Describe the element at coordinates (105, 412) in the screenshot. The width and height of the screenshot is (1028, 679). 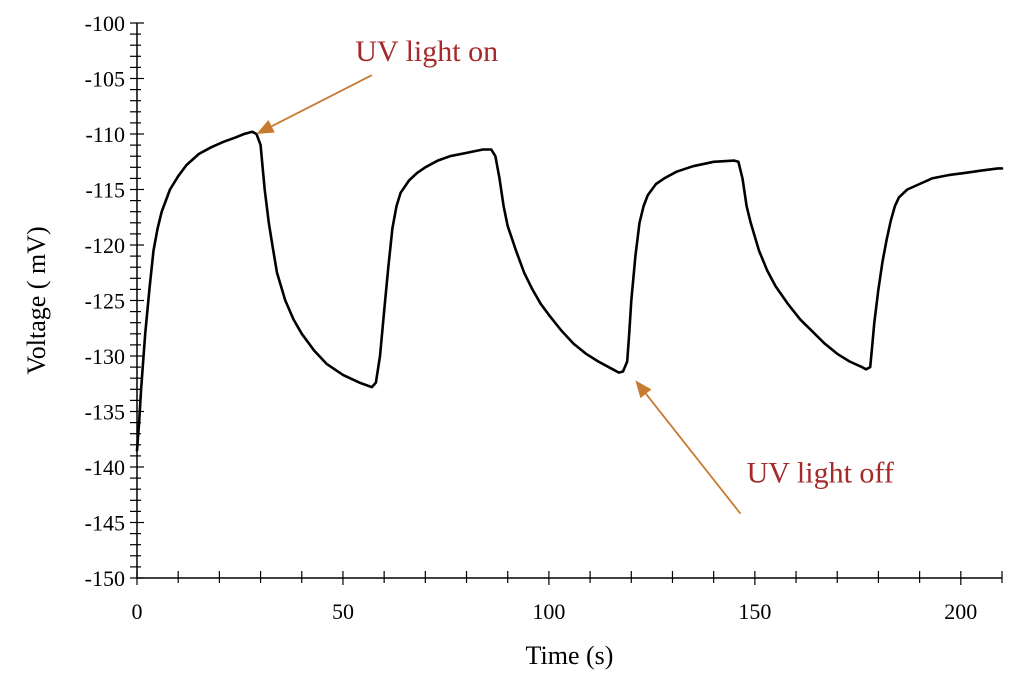
I see `y-tick-label: -135` at that location.